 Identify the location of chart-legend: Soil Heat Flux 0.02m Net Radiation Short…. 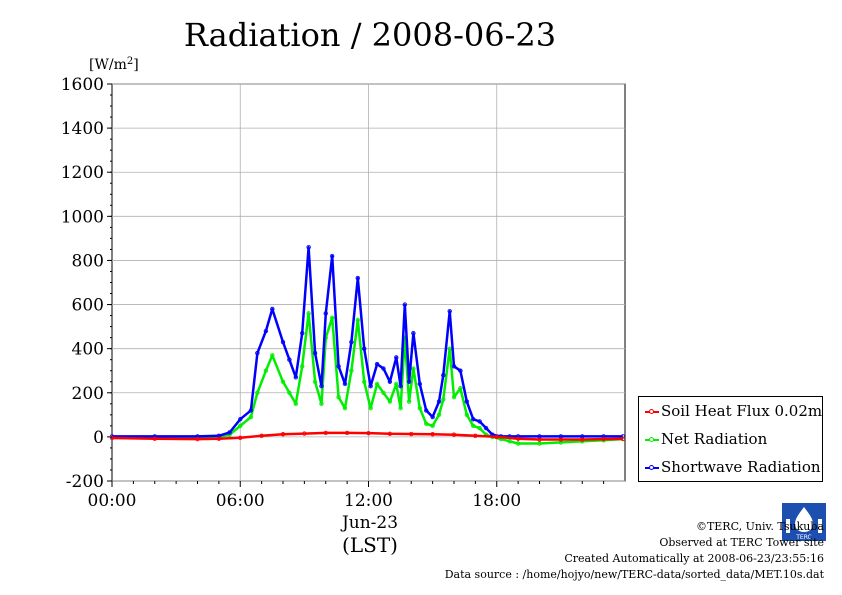
(730, 439).